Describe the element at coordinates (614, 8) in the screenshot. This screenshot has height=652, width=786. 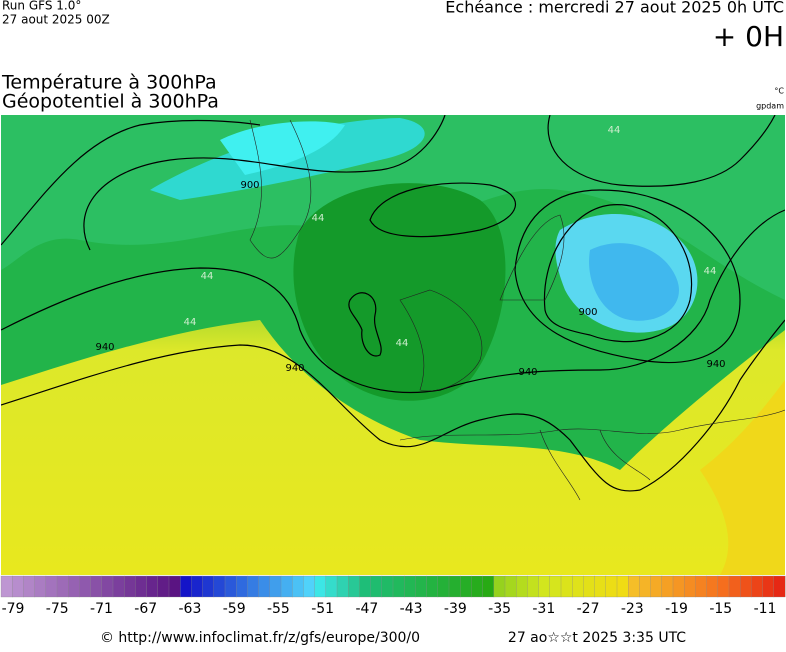
I see `echeance: Echéance : mercredi 27 aout 2025 0h UTC` at that location.